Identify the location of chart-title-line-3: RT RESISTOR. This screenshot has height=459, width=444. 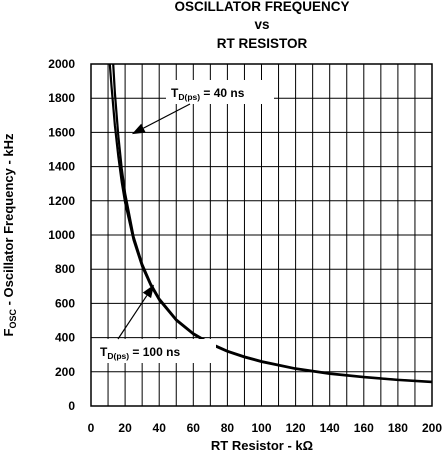
(262, 43).